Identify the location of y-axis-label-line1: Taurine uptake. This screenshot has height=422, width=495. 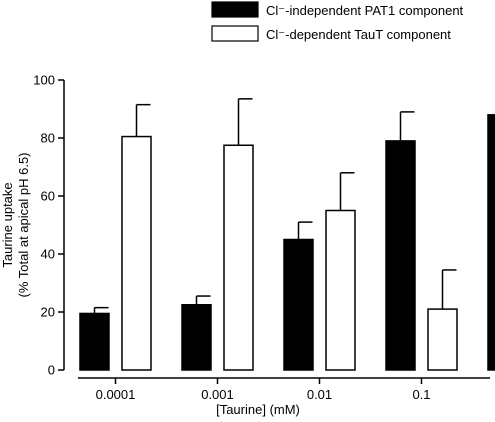
(7, 224).